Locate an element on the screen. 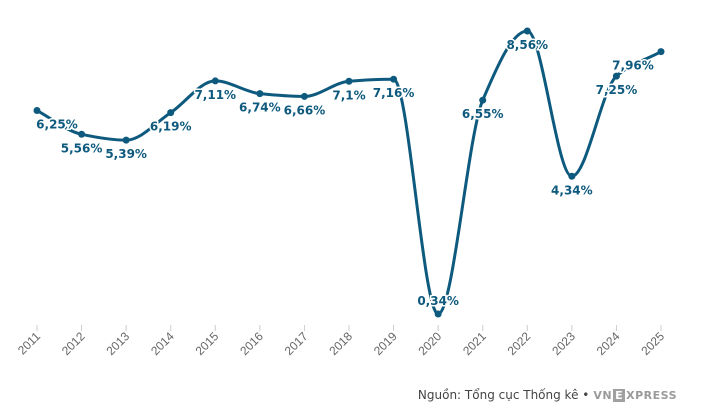 The image size is (703, 416). x-tick-label: 2020 is located at coordinates (429, 343).